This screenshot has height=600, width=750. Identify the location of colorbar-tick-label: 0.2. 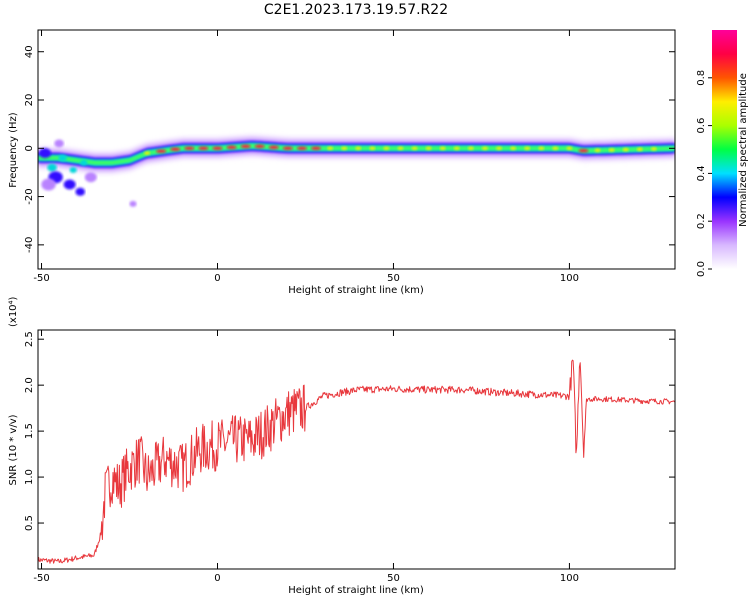
(701, 221).